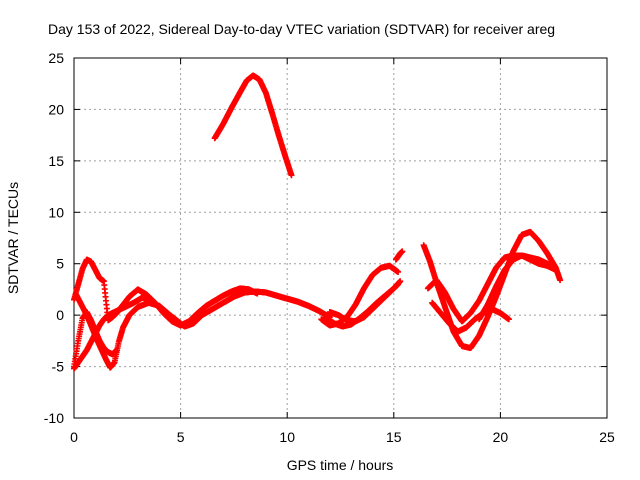 Image resolution: width=640 pixels, height=480 pixels. What do you see at coordinates (56, 161) in the screenshot?
I see `y-tick-label: 15` at bounding box center [56, 161].